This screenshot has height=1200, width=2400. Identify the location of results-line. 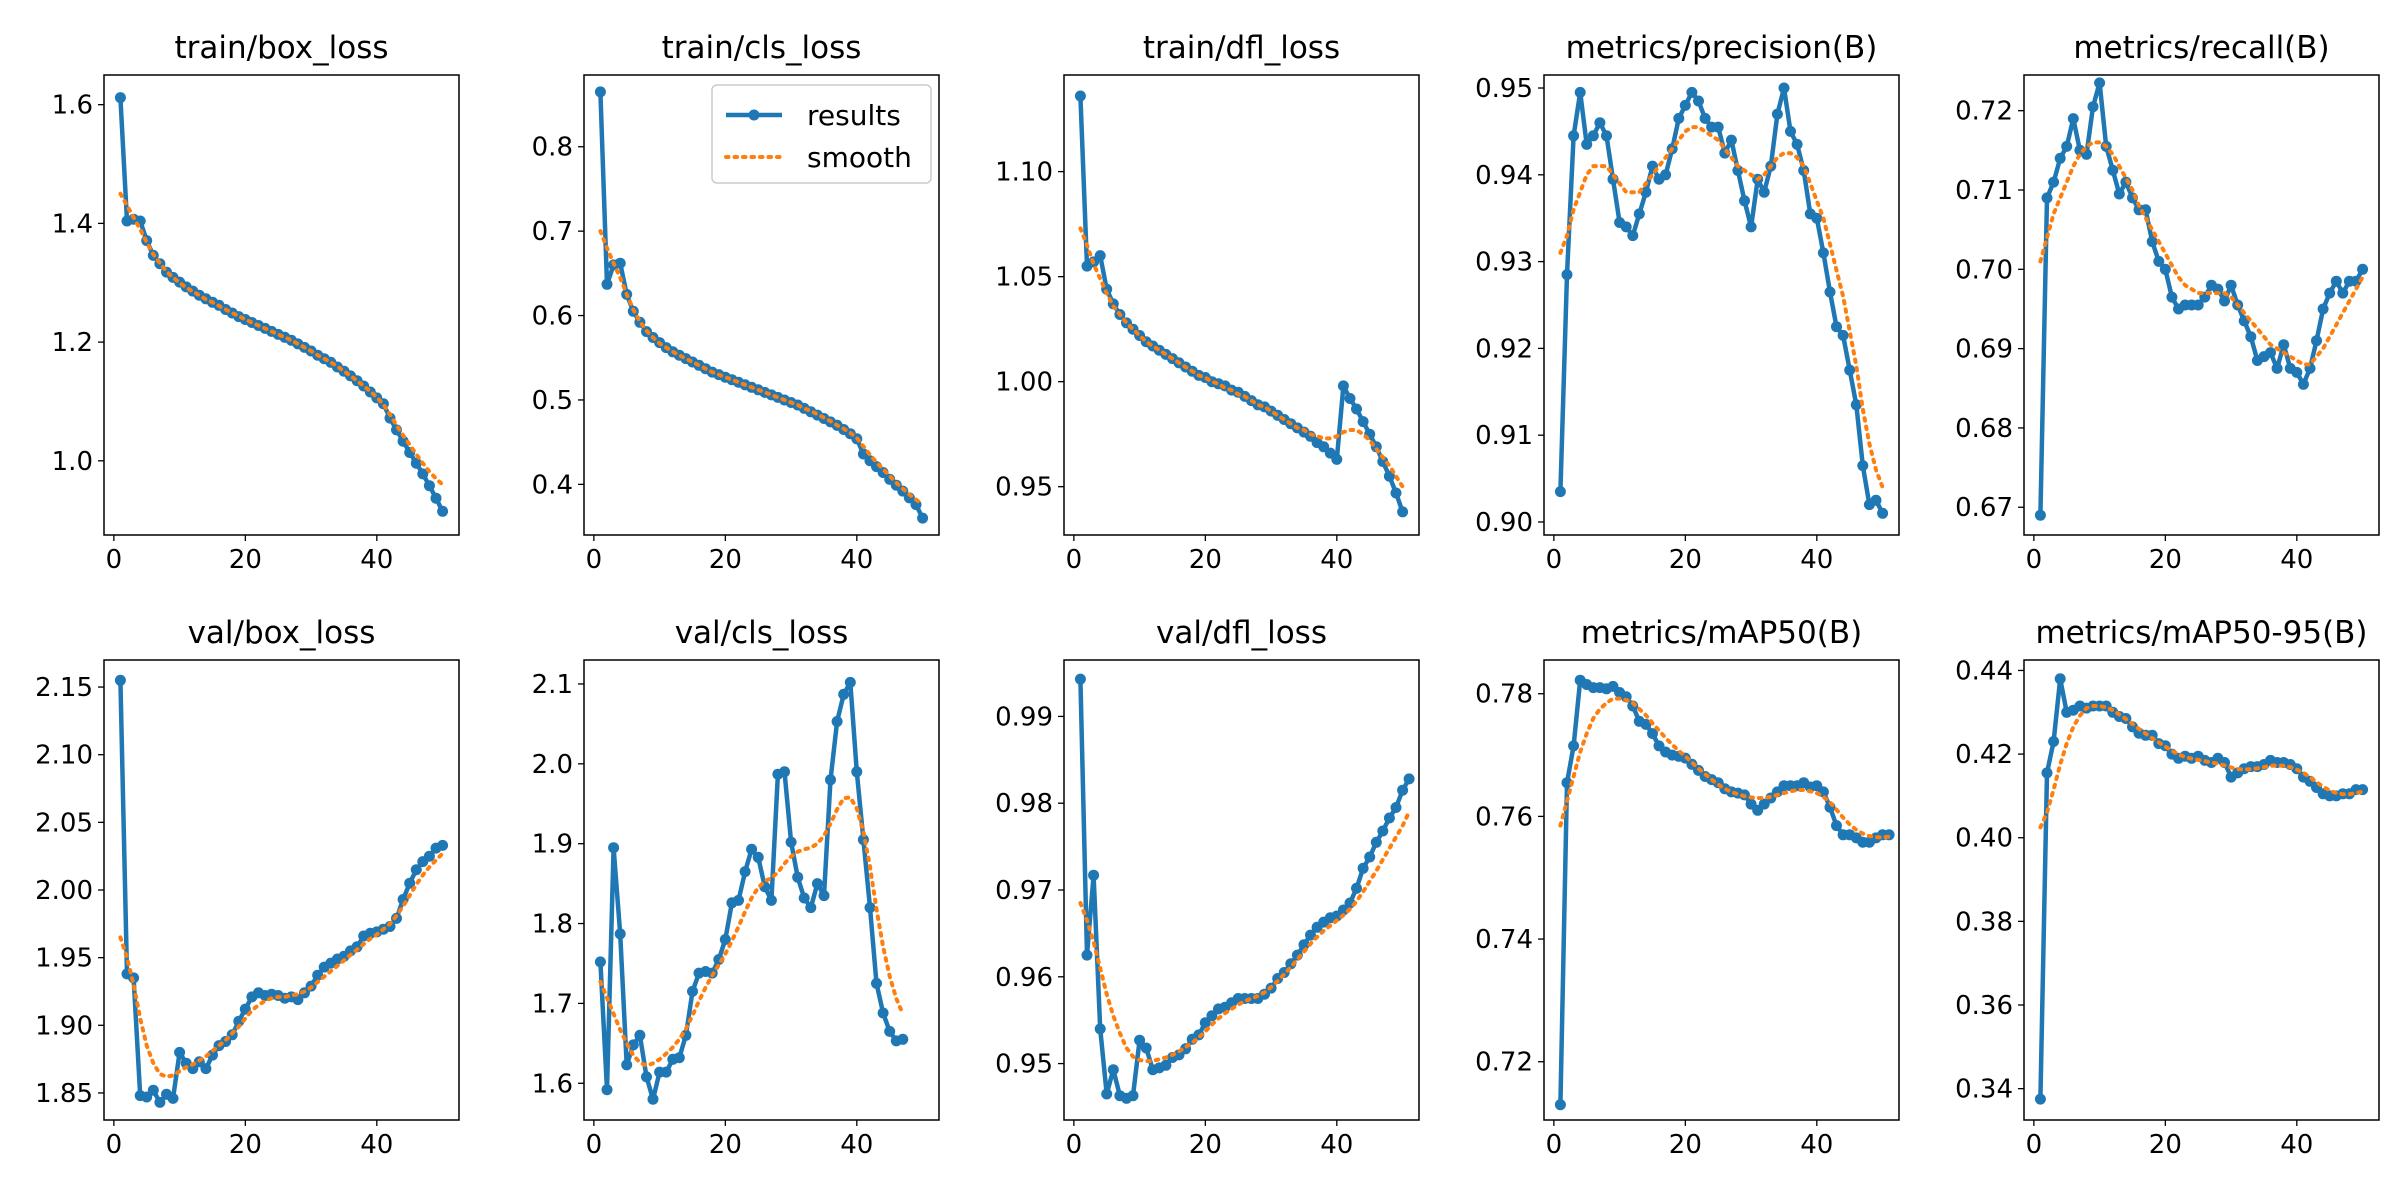
(1724, 891).